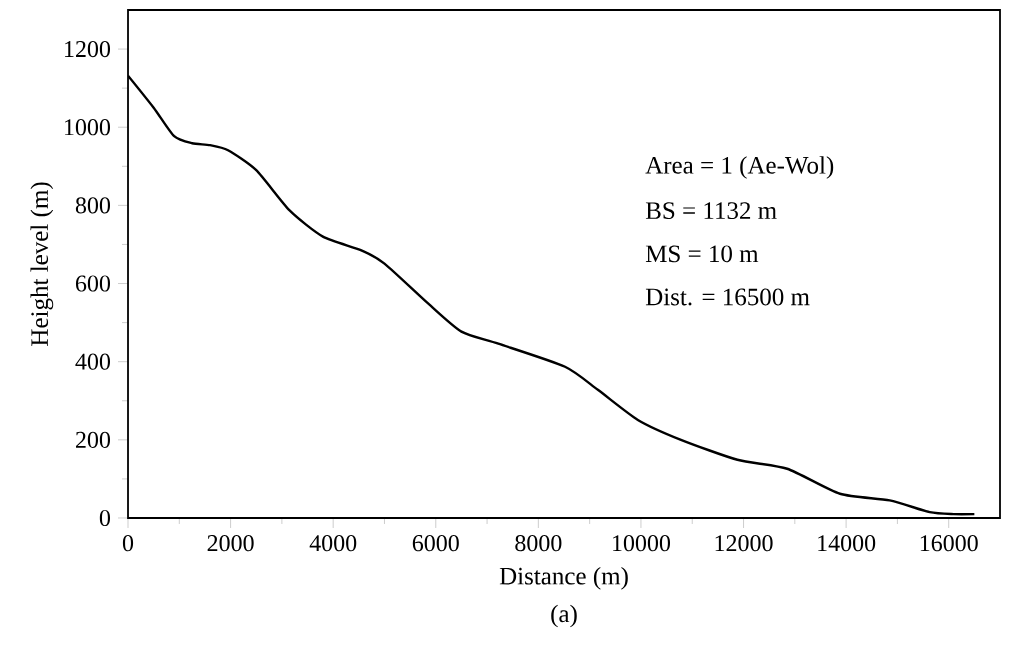 Image resolution: width=1011 pixels, height=662 pixels. Describe the element at coordinates (847, 543) in the screenshot. I see `x-tick-label: 14000` at that location.